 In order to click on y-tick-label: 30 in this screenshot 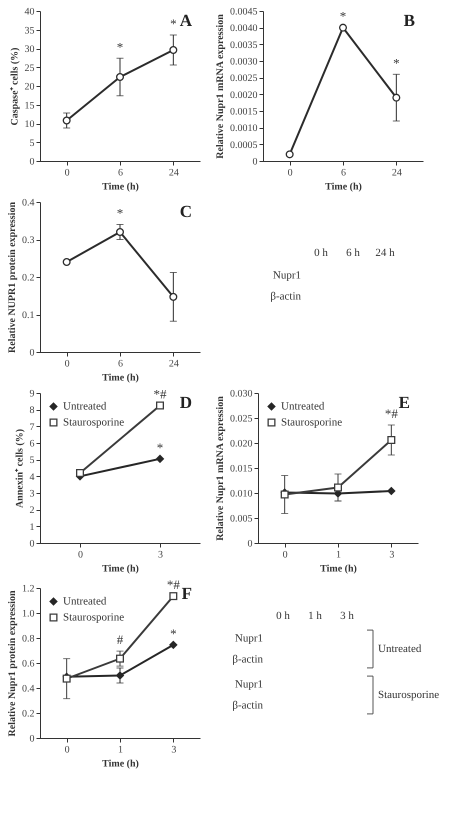, I will do `click(29, 49)`.